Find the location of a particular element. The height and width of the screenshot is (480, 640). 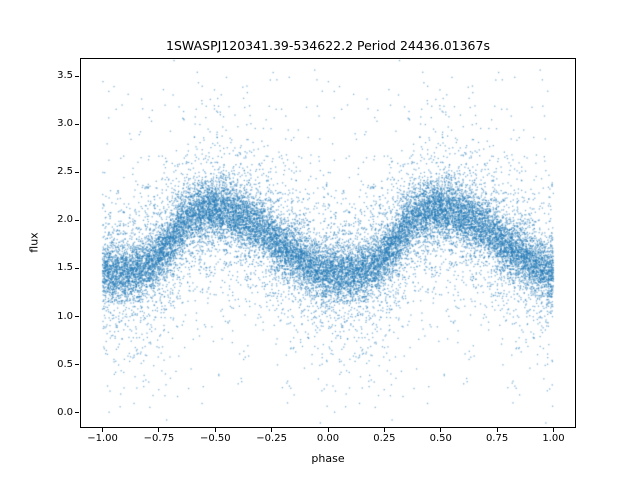

y-tick-label: 3.5 is located at coordinates (65, 76).